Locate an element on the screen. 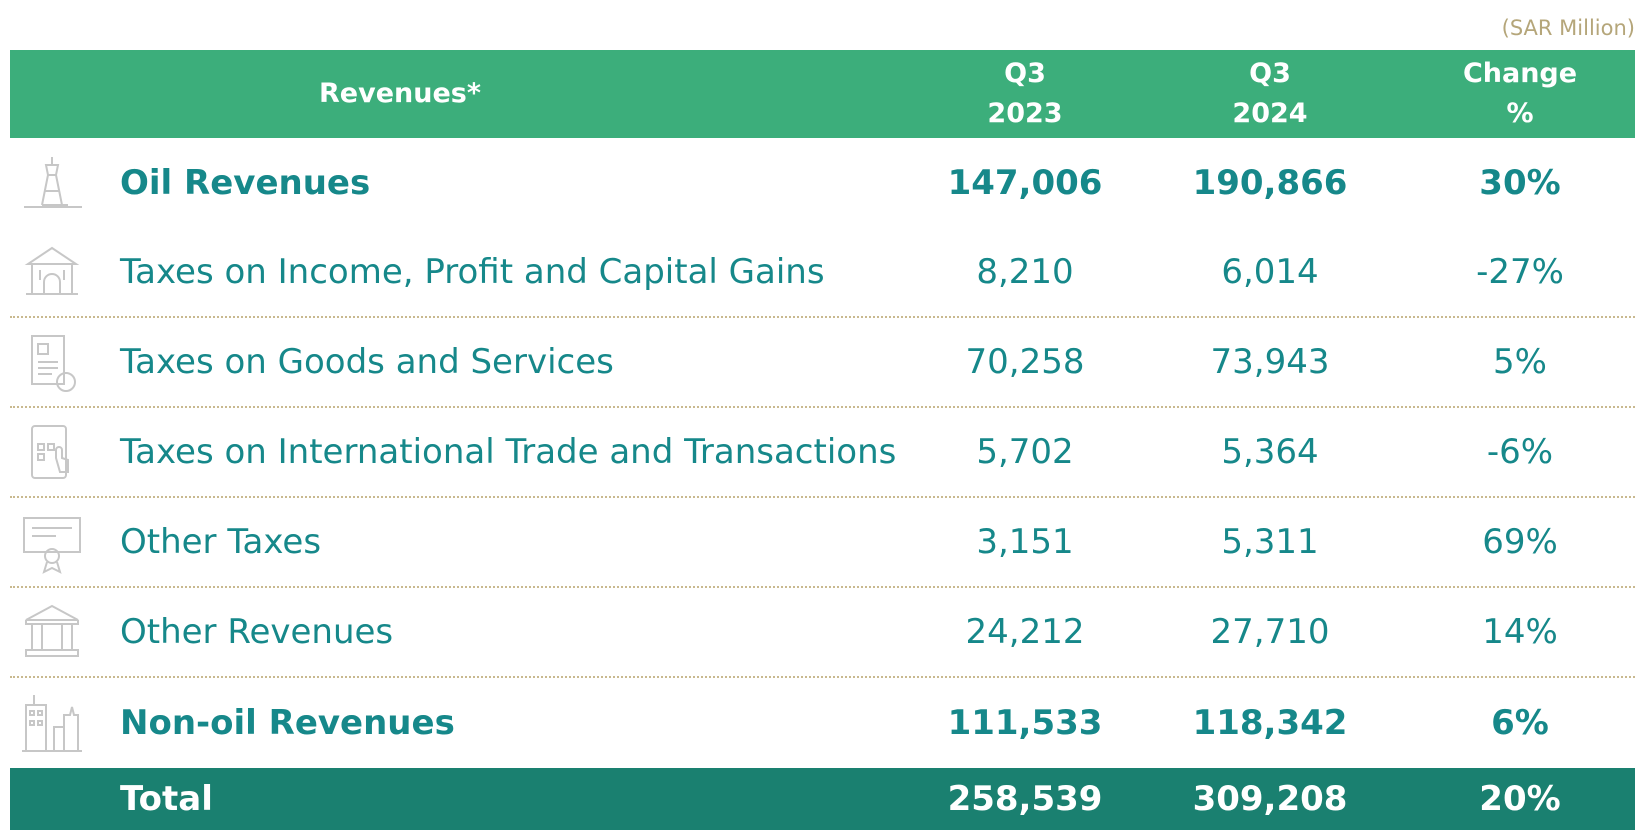  header-line: Revenues* is located at coordinates (400, 93).